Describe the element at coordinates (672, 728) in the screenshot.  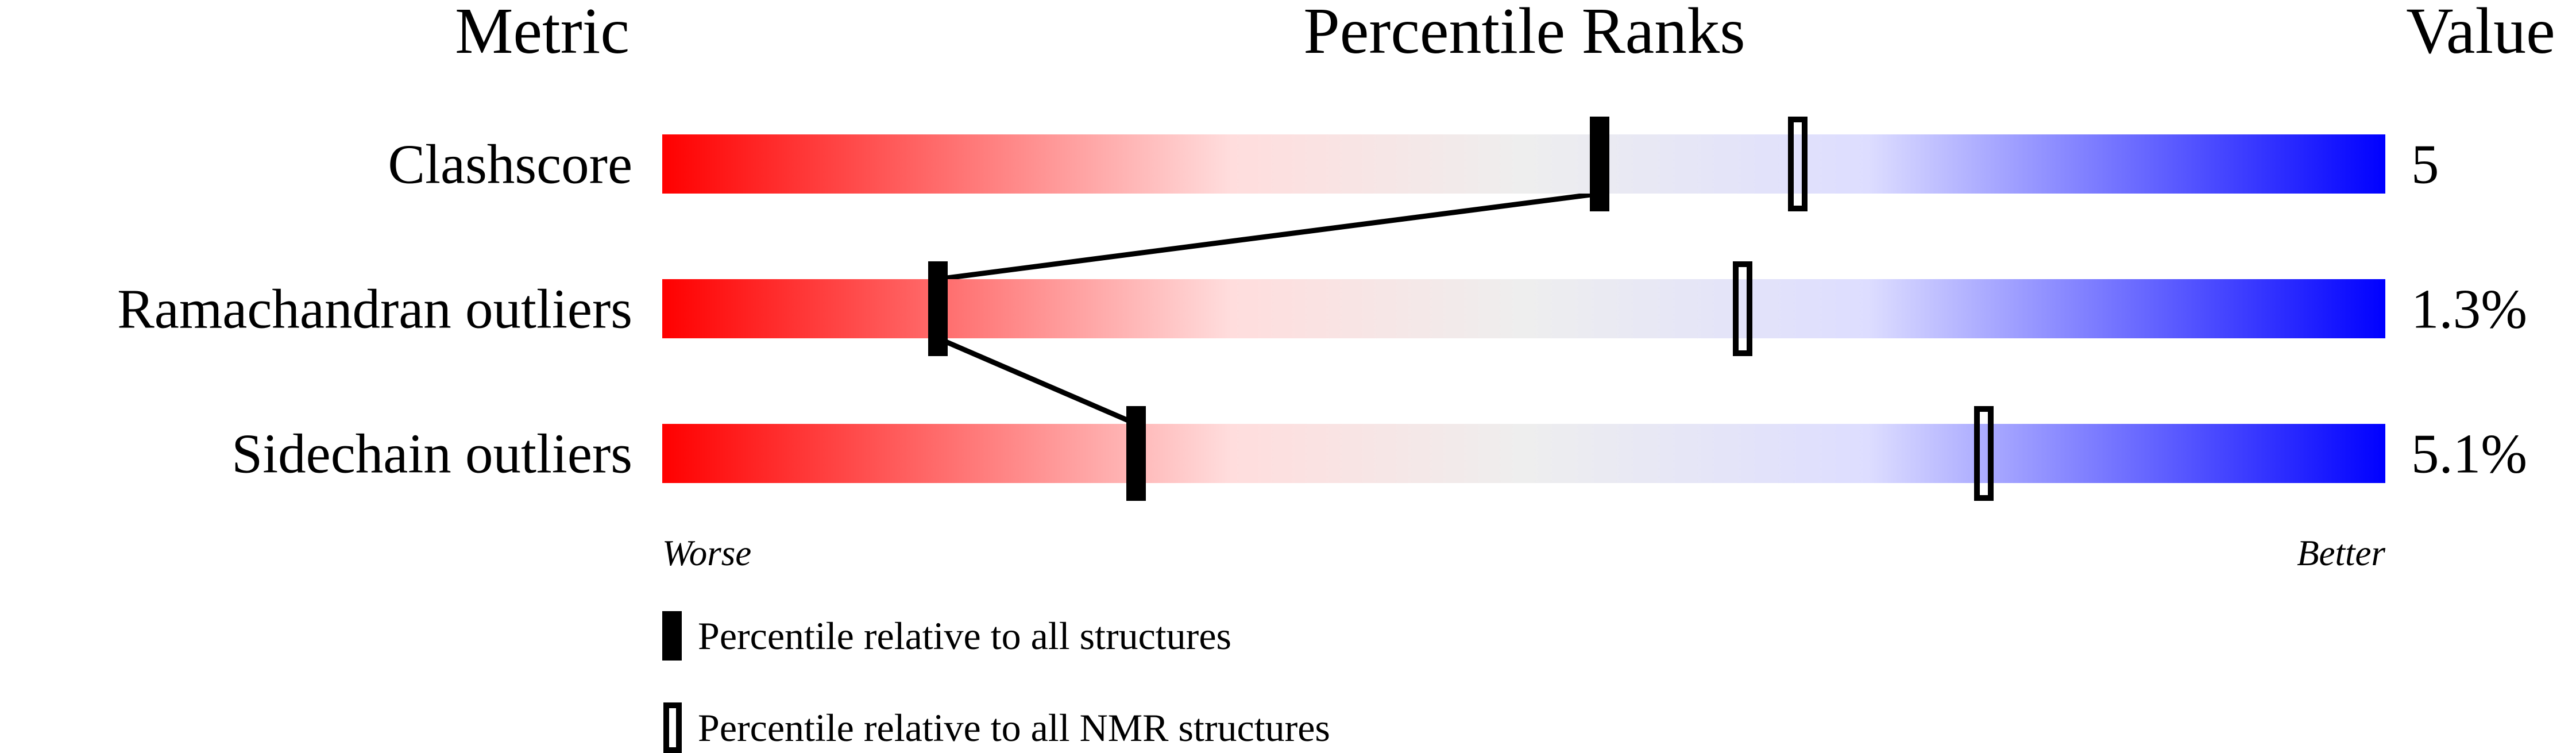
I see `legend-open-marker` at that location.